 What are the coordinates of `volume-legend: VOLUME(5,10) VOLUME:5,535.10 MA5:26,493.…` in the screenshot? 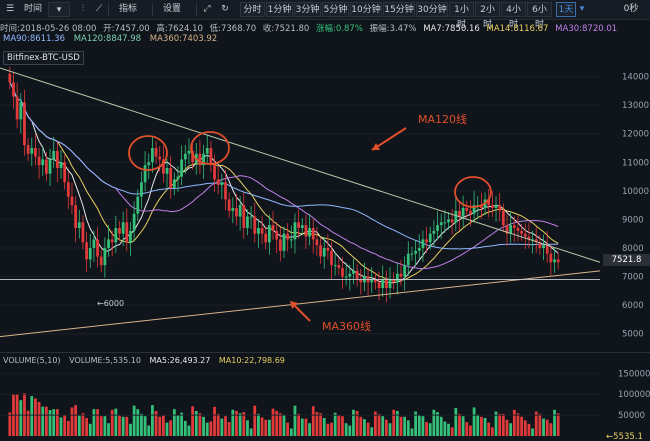 It's located at (147, 360).